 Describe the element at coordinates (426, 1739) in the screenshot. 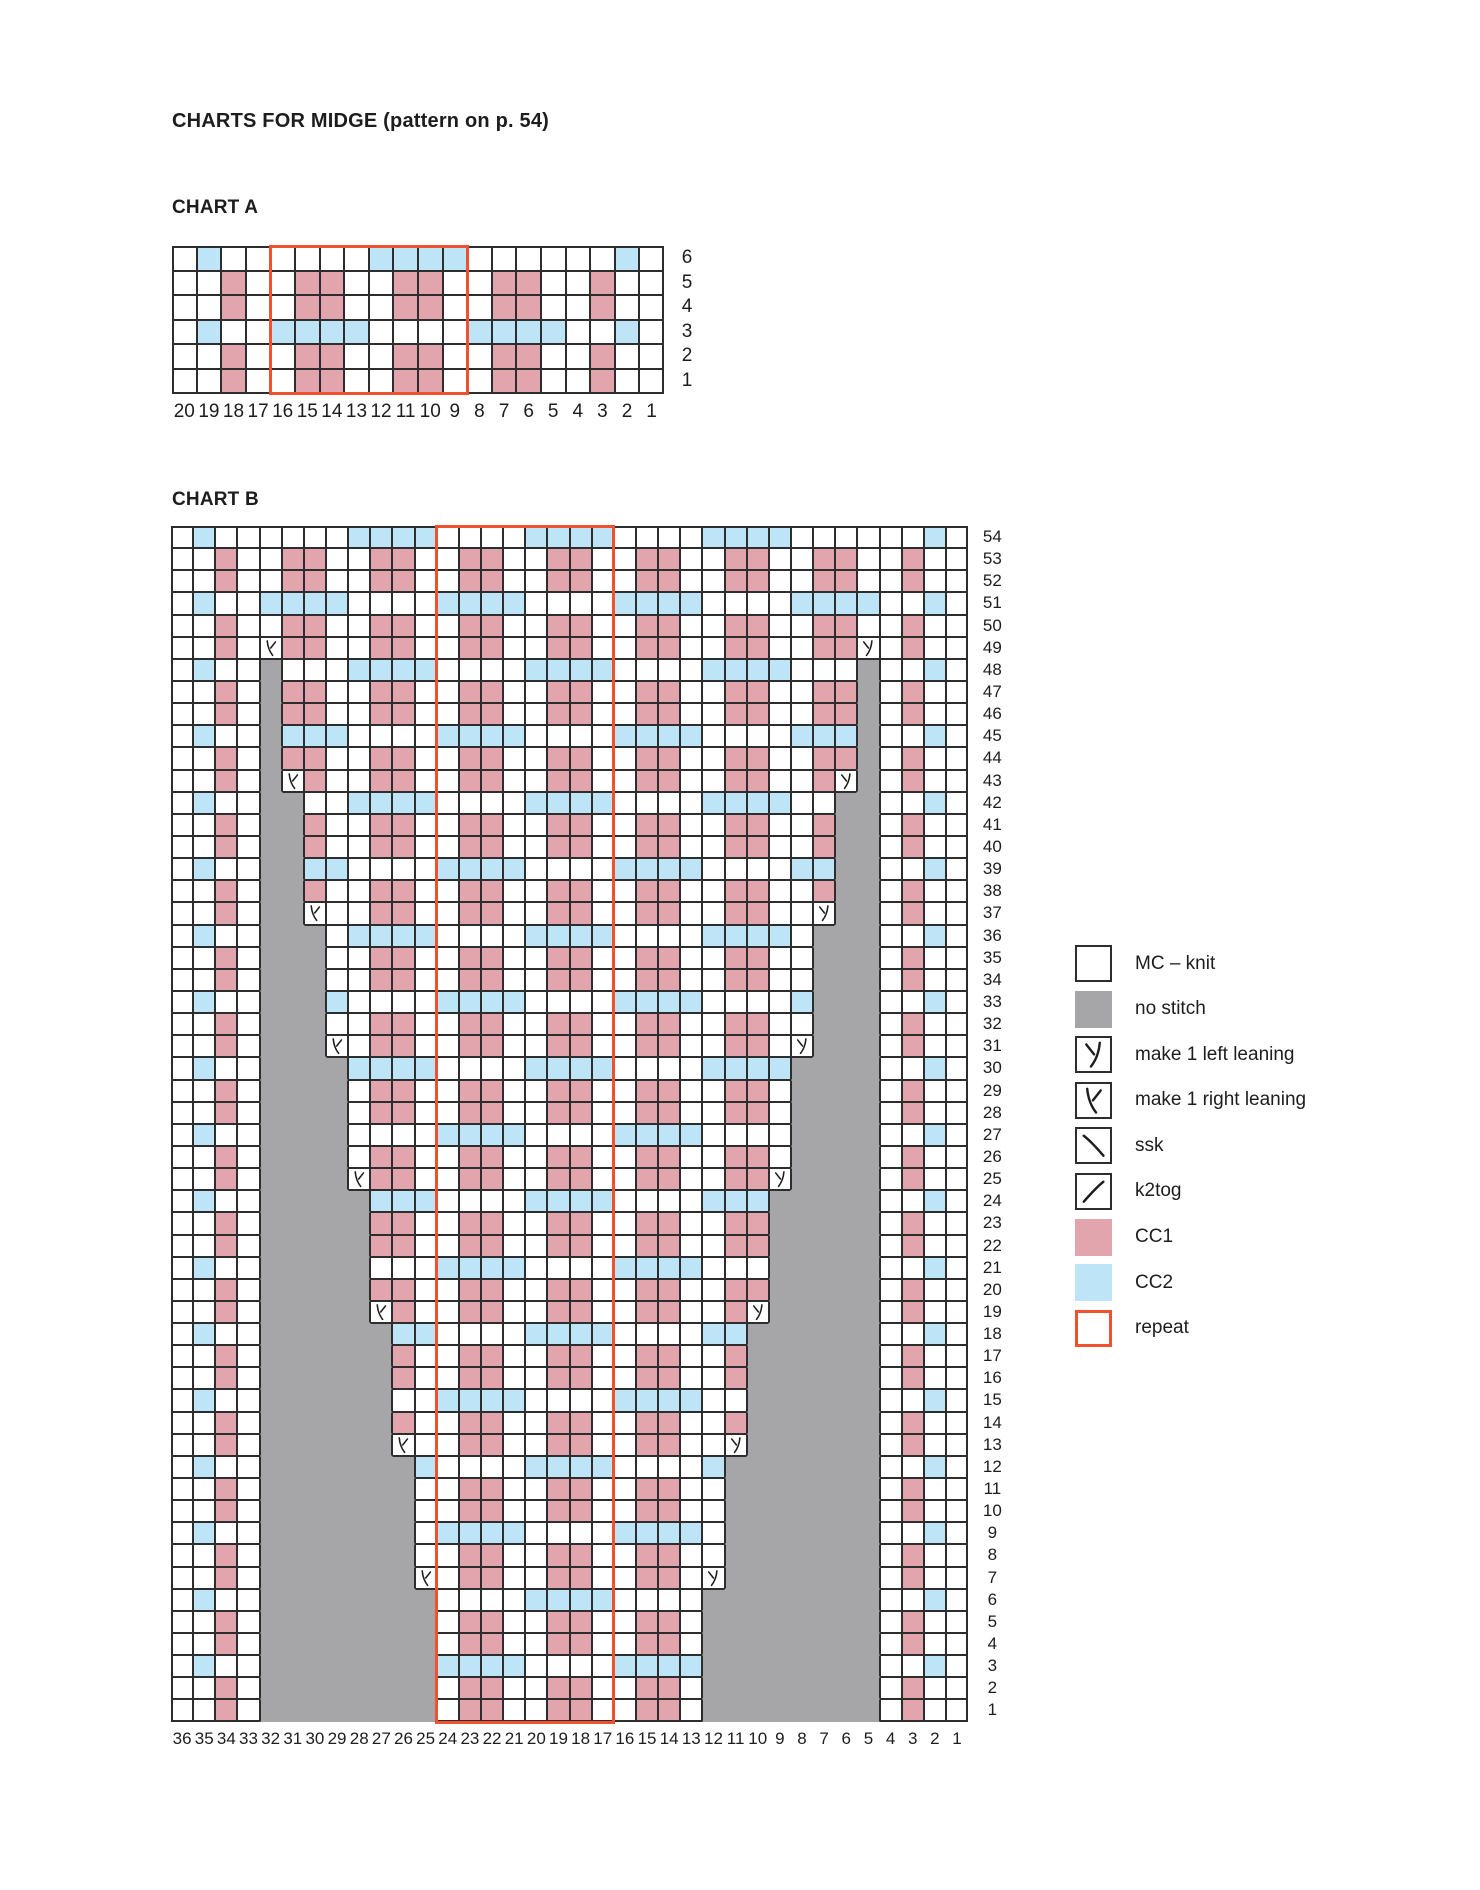

I see `column-number: 25` at that location.